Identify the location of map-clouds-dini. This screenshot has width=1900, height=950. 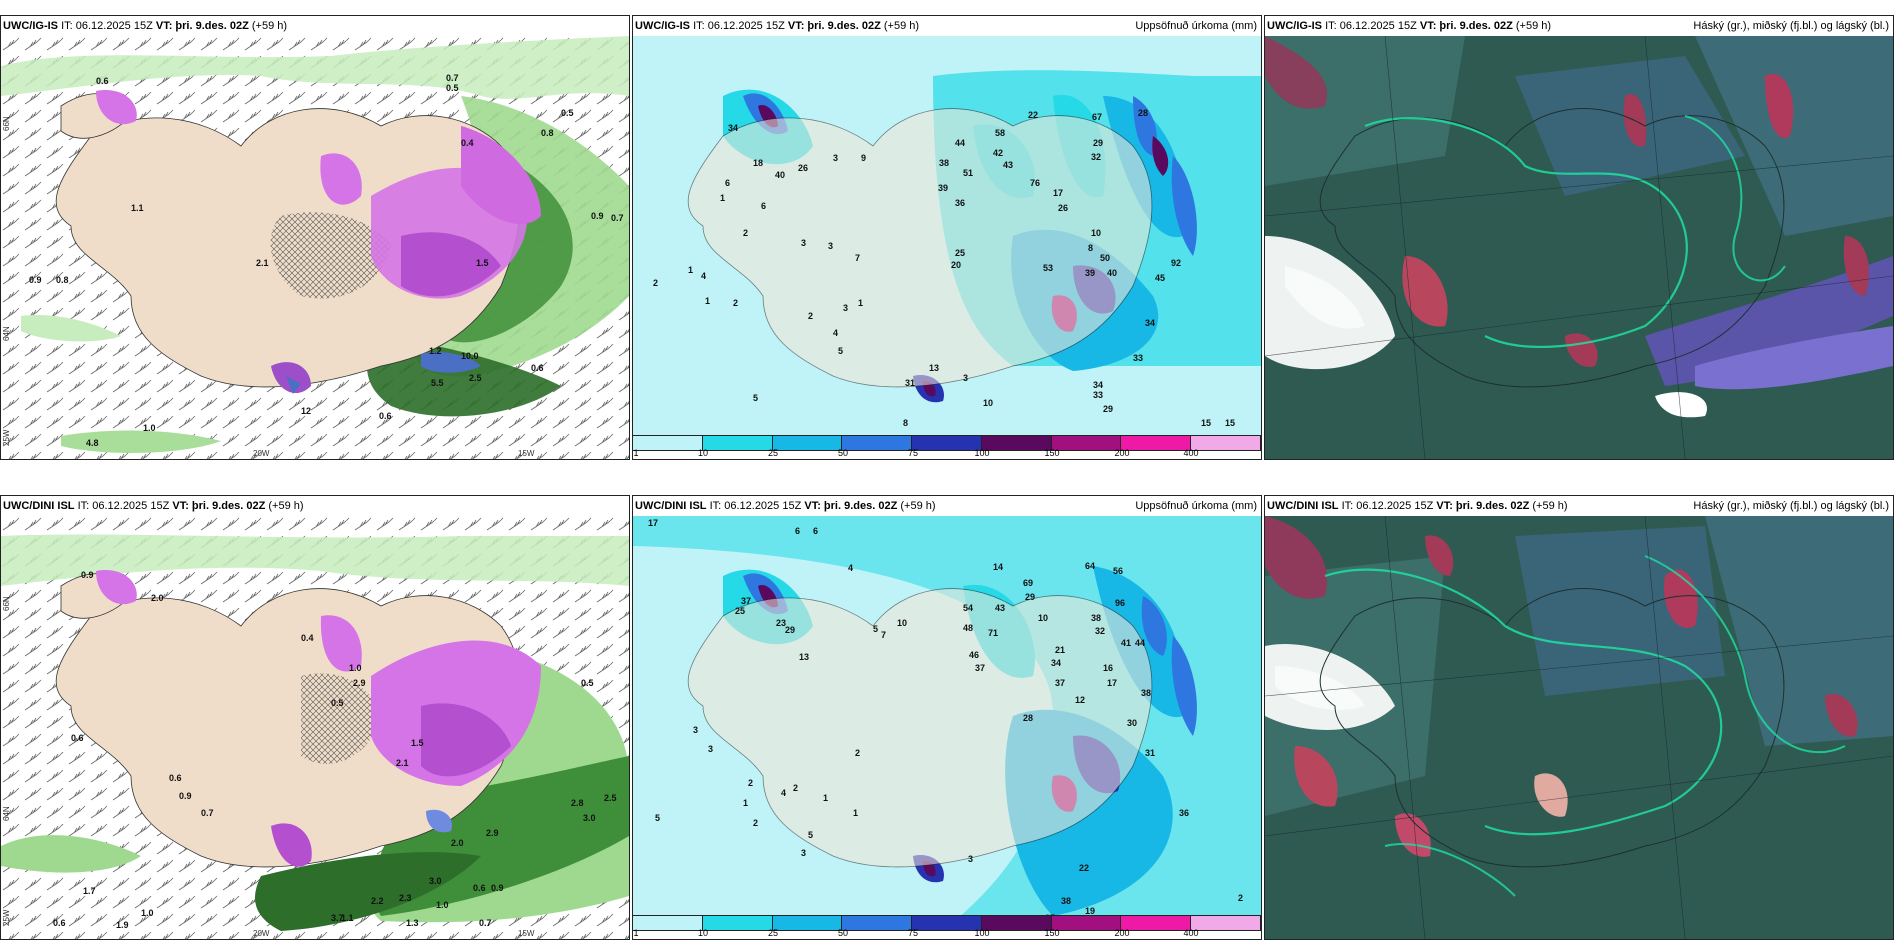
(1579, 727).